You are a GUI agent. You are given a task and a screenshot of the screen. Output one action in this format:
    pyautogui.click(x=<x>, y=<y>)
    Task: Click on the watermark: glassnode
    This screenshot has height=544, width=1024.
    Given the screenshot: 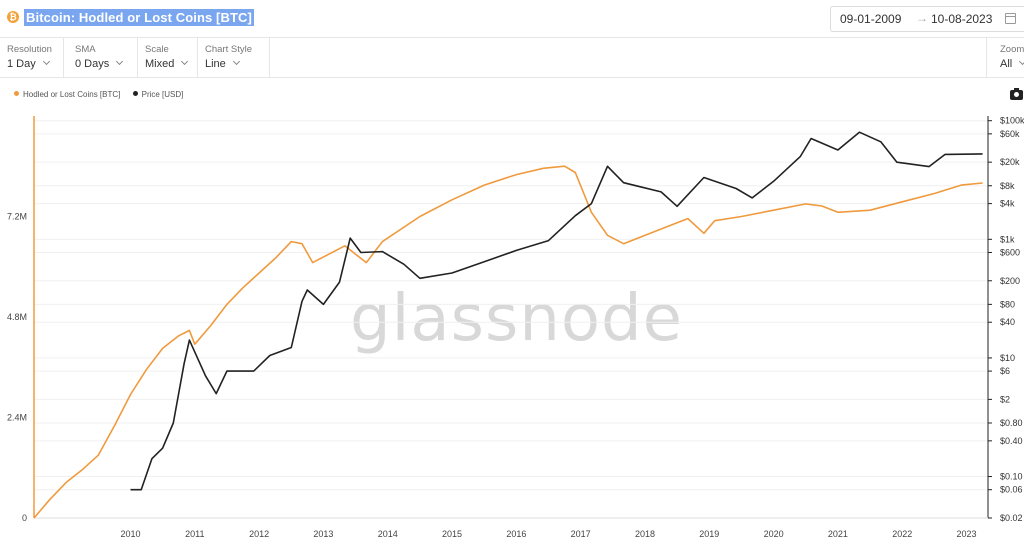 What is the action you would take?
    pyautogui.click(x=517, y=319)
    